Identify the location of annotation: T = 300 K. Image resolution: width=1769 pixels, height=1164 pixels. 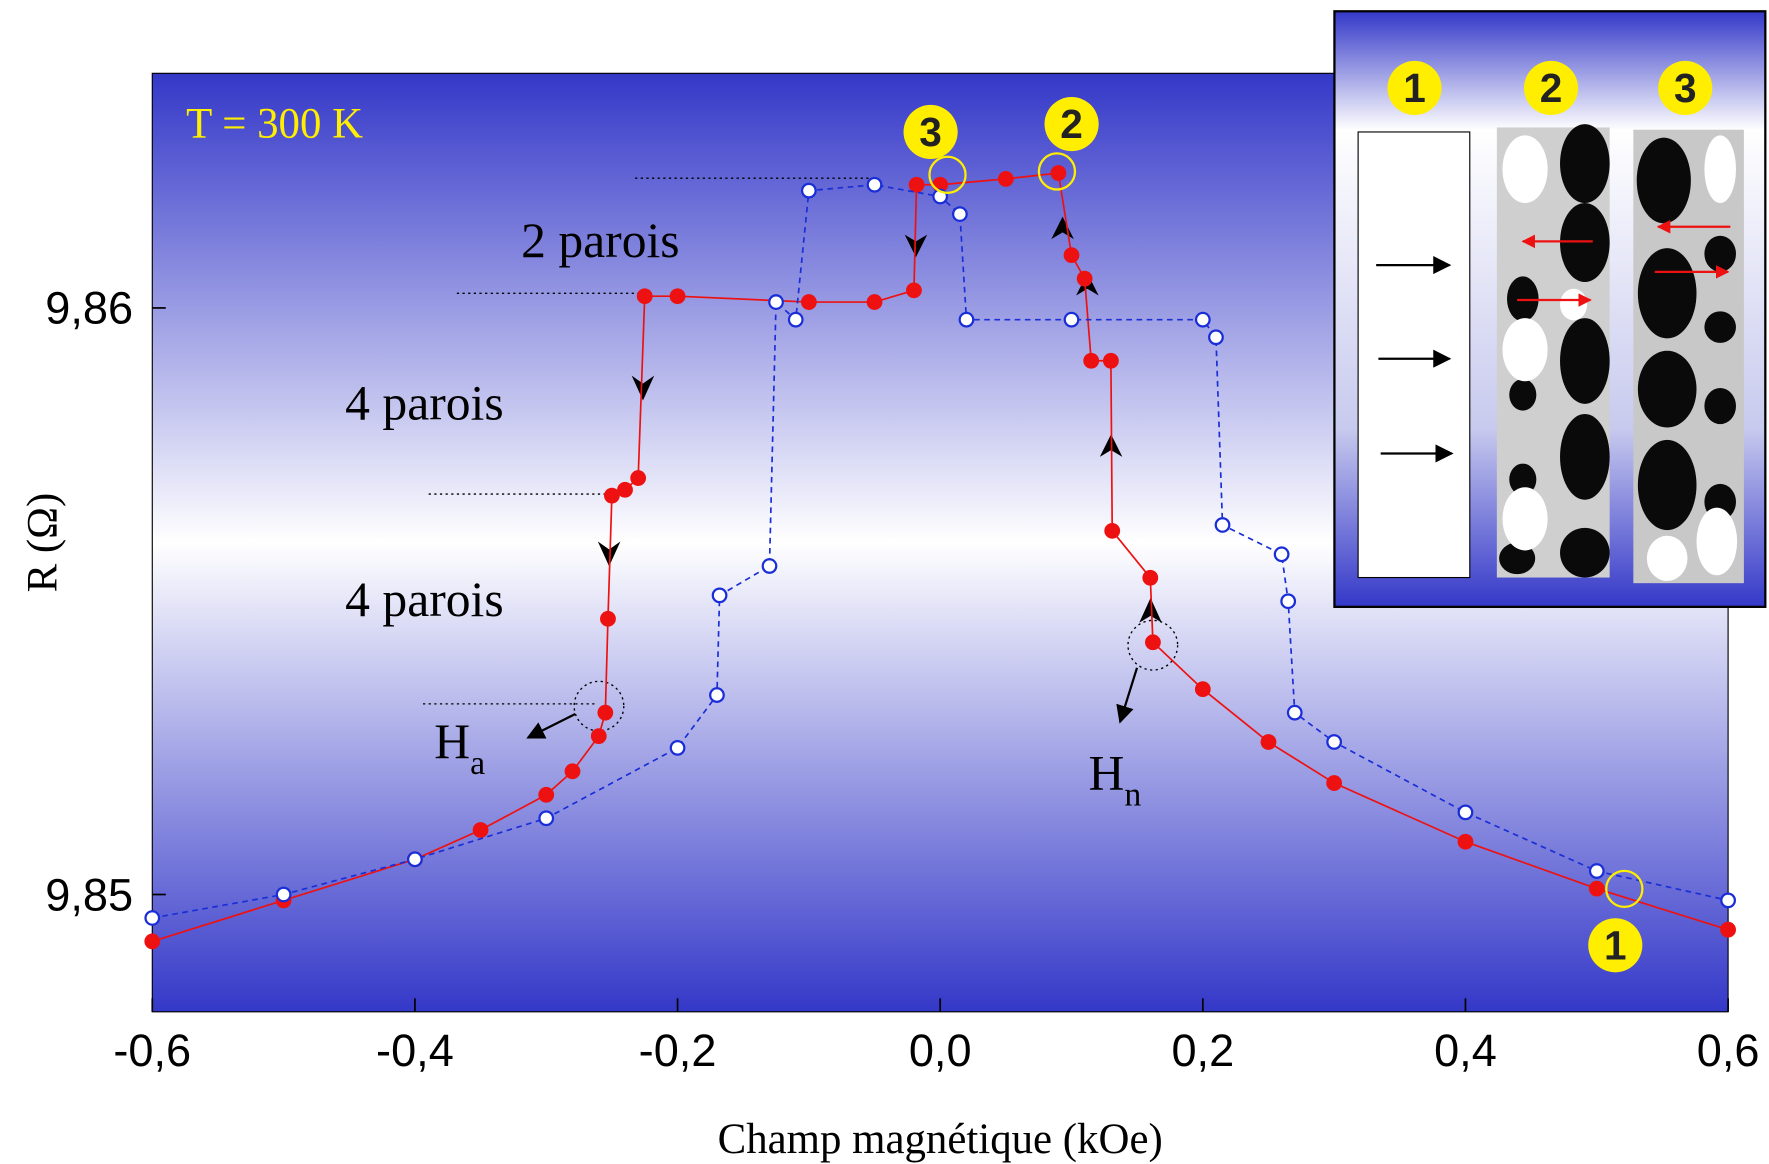
(274, 124).